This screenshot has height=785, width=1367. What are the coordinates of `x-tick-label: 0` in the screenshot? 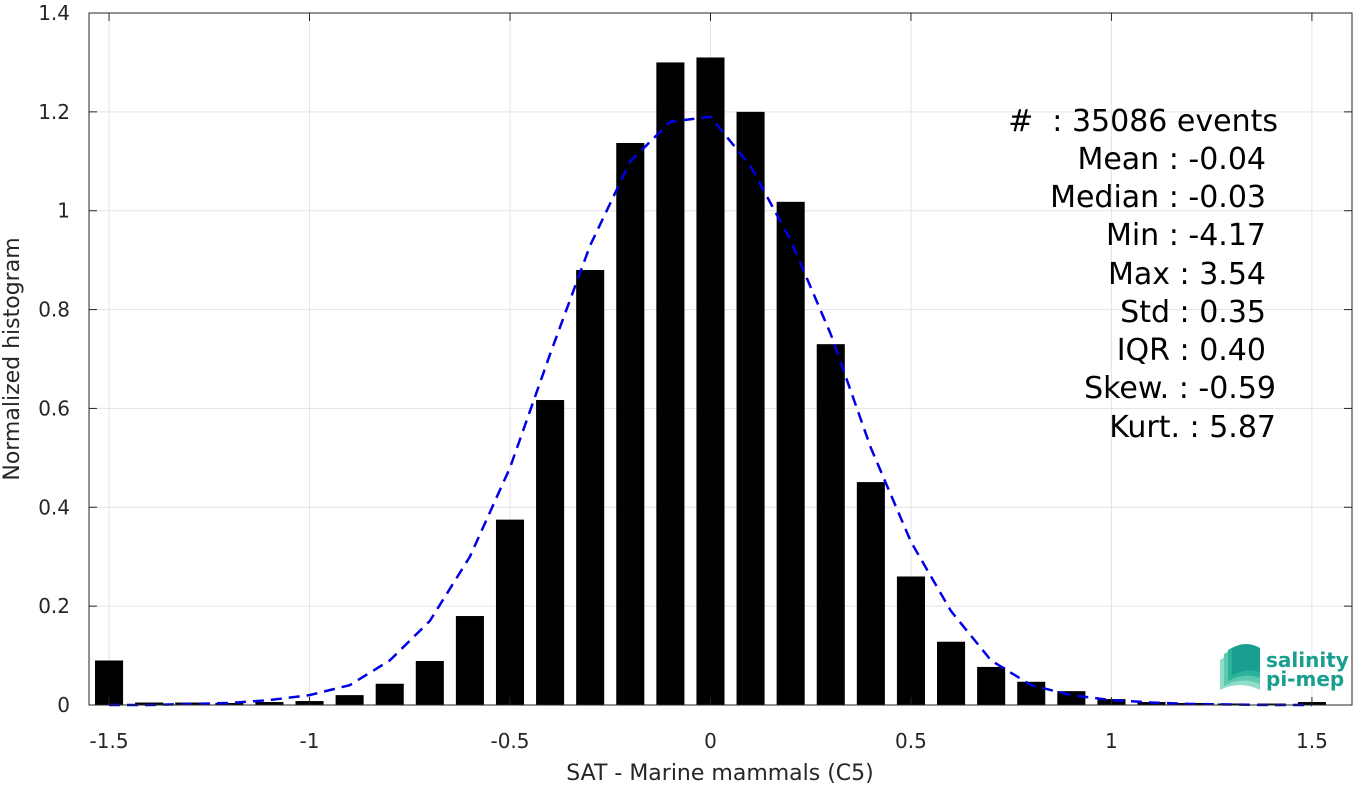 It's located at (710, 741).